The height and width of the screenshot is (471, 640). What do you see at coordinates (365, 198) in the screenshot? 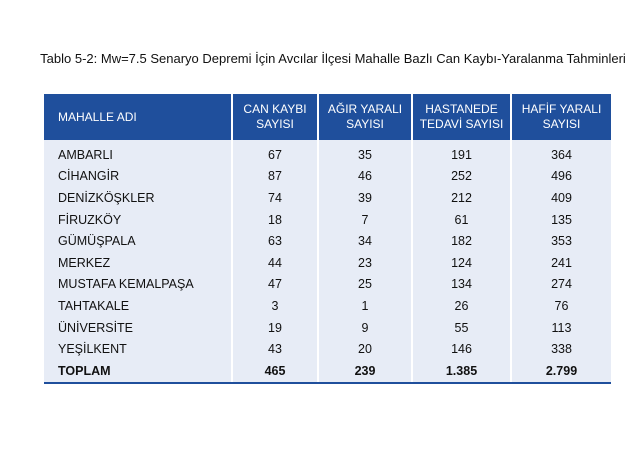
I see `cell-severe-injuries: 39` at bounding box center [365, 198].